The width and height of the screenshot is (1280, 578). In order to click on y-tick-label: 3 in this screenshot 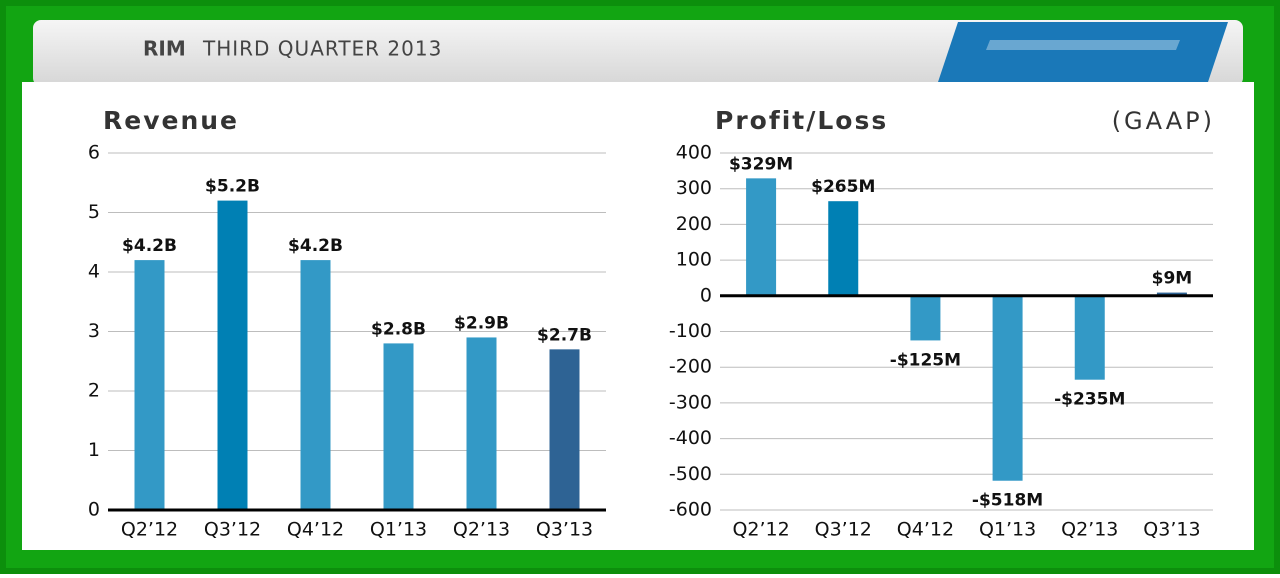, I will do `click(94, 331)`.